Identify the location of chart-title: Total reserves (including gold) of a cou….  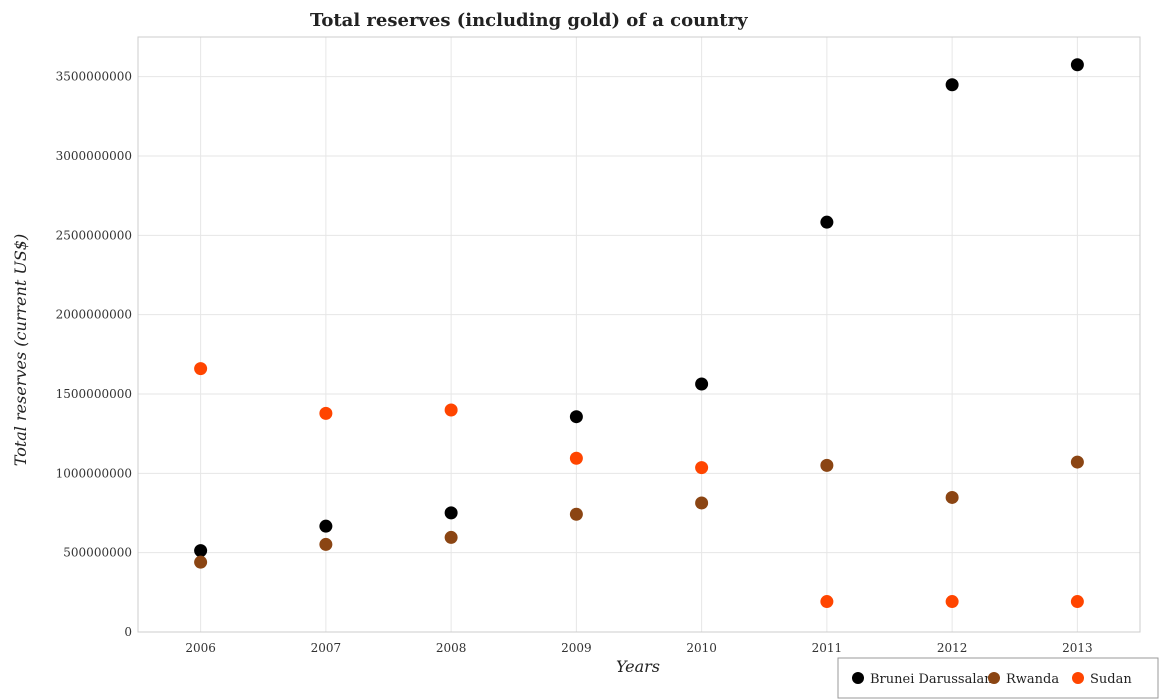
(529, 20).